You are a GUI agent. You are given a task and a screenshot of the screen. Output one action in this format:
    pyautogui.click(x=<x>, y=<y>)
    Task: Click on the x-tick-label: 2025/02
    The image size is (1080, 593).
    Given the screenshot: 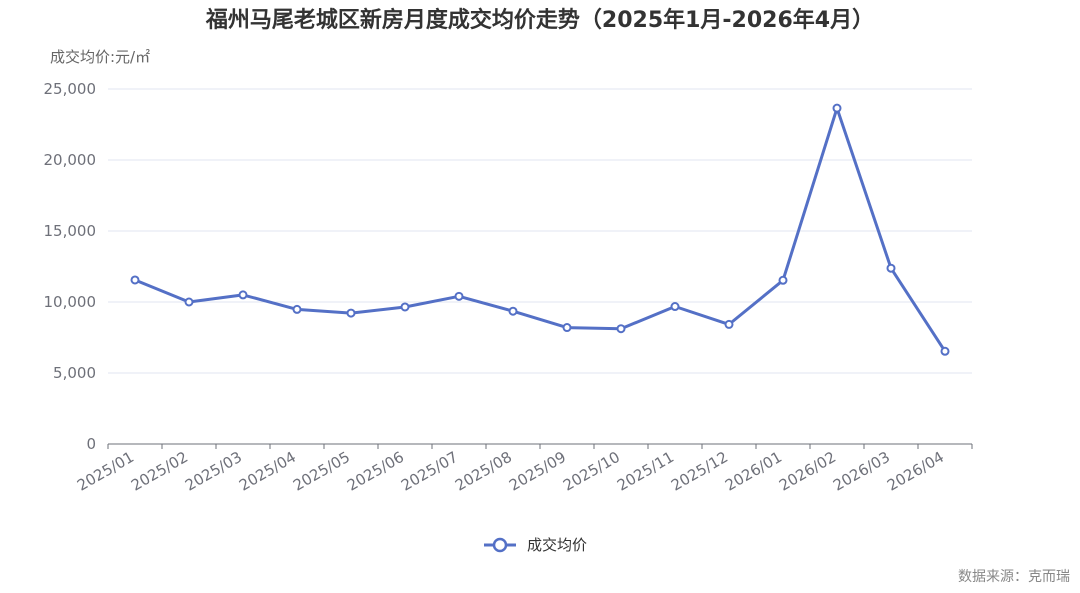 What is the action you would take?
    pyautogui.click(x=159, y=471)
    